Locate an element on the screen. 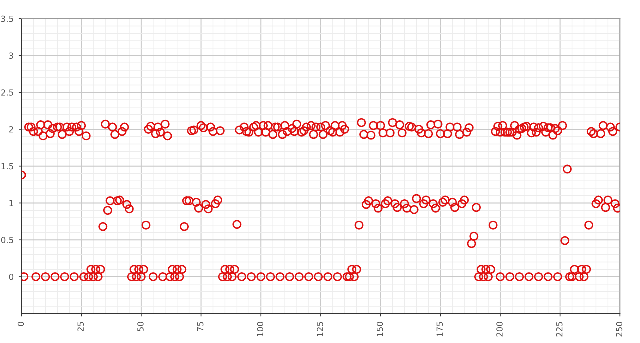  y-tick-label: 2.5 is located at coordinates (7, 93).